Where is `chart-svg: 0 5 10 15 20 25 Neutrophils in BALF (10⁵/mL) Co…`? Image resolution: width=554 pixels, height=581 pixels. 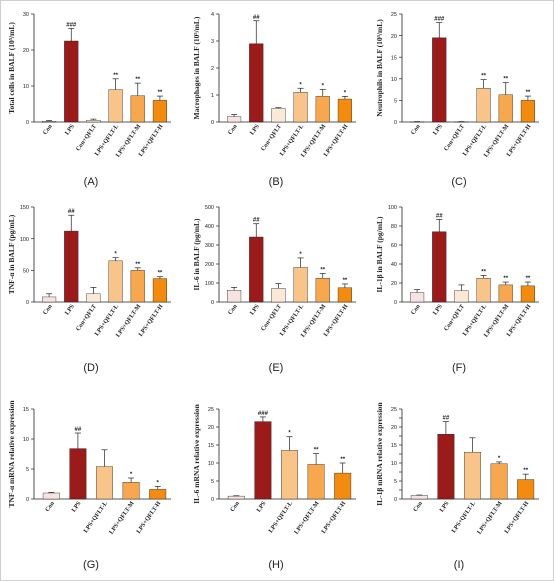
chart-svg: 0 5 10 15 20 25 Neutrophils in BALF (10⁵/mL) Co… is located at coordinates (457, 85).